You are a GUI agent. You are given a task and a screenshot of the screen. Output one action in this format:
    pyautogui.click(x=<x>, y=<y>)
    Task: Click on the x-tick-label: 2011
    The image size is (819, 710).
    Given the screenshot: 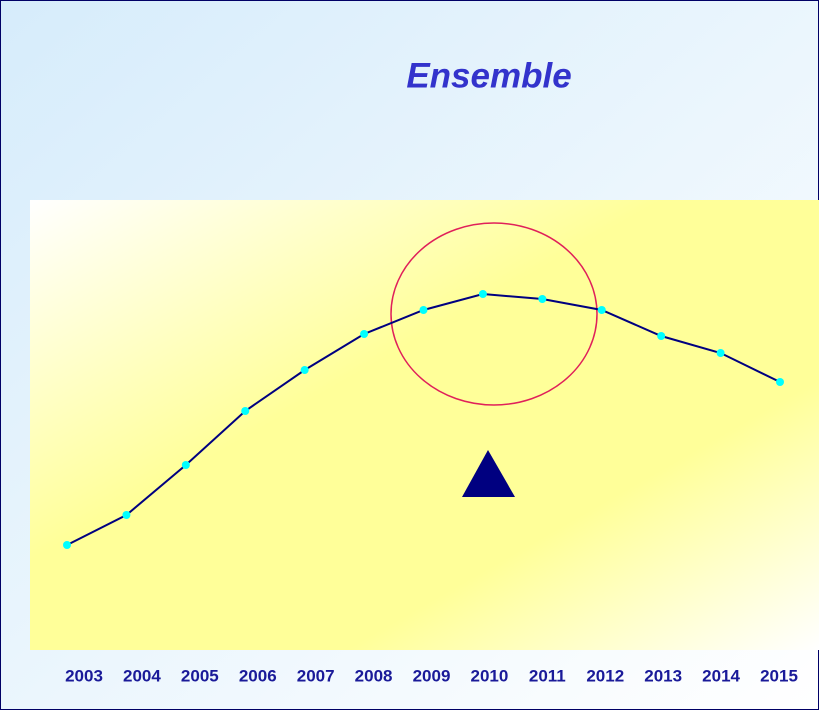 What is the action you would take?
    pyautogui.click(x=547, y=675)
    